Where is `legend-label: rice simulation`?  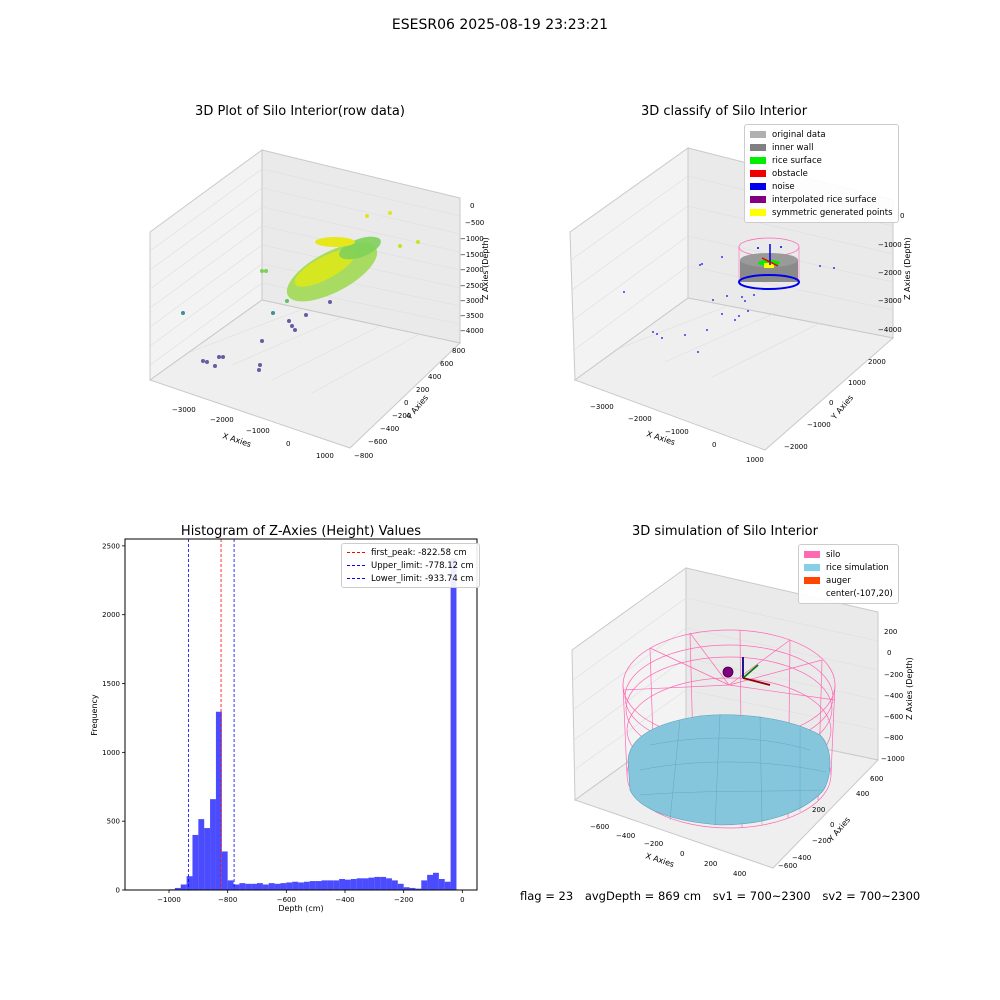
legend-label: rice simulation is located at coordinates (857, 567).